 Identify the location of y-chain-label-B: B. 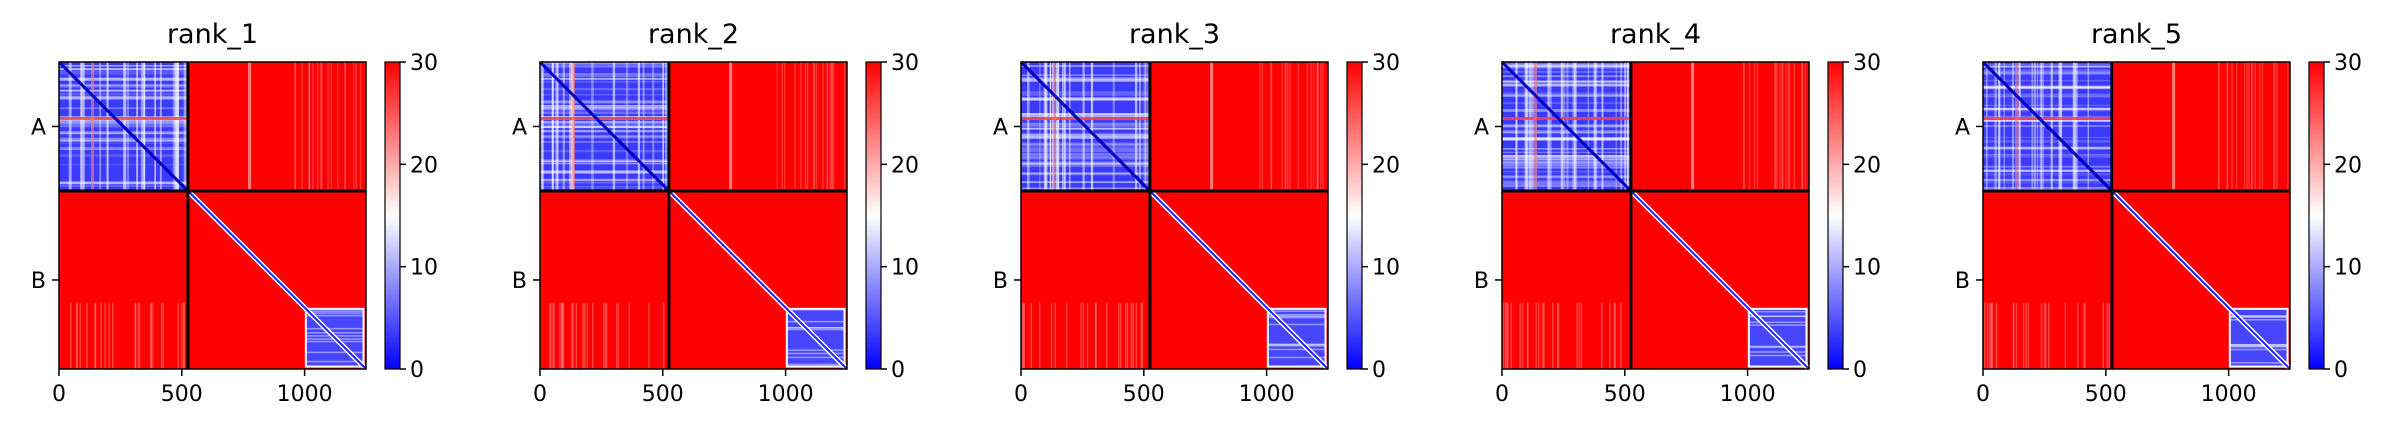
(519, 281).